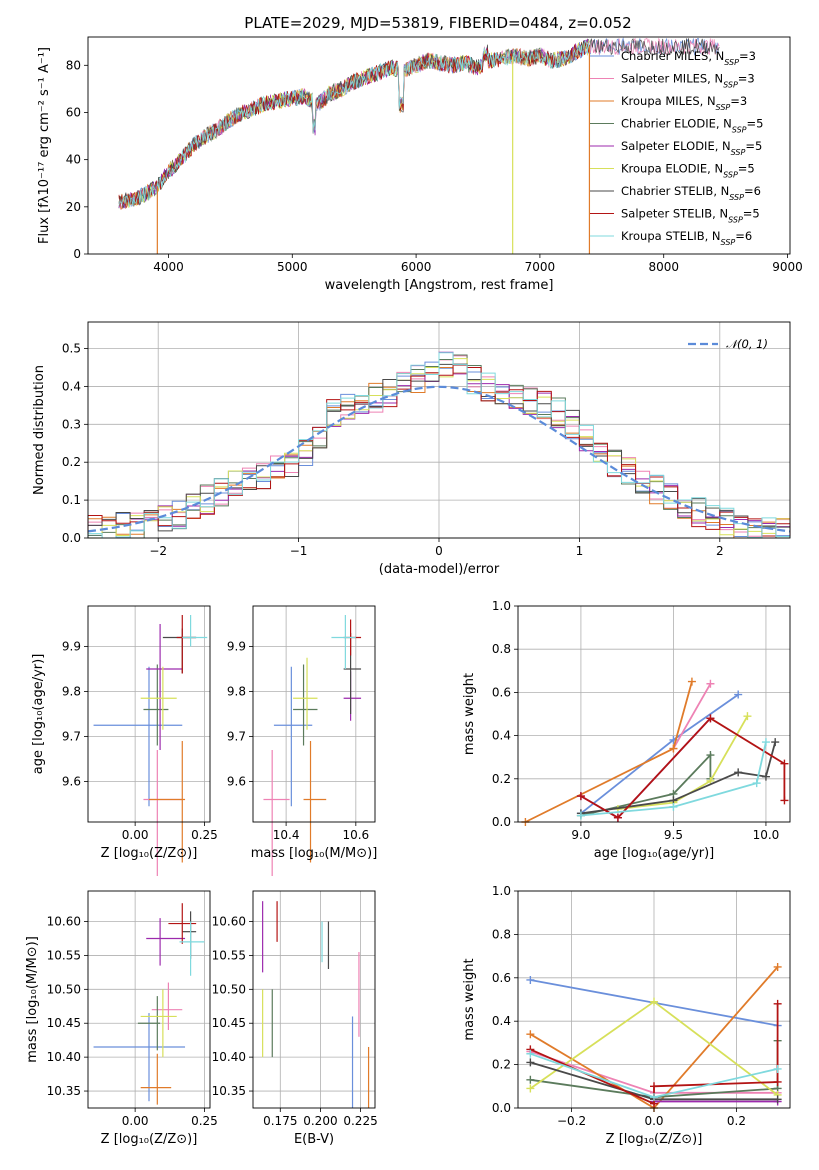 Image resolution: width=819 pixels, height=1170 pixels. I want to click on y-tick-label: 40, so click(73, 160).